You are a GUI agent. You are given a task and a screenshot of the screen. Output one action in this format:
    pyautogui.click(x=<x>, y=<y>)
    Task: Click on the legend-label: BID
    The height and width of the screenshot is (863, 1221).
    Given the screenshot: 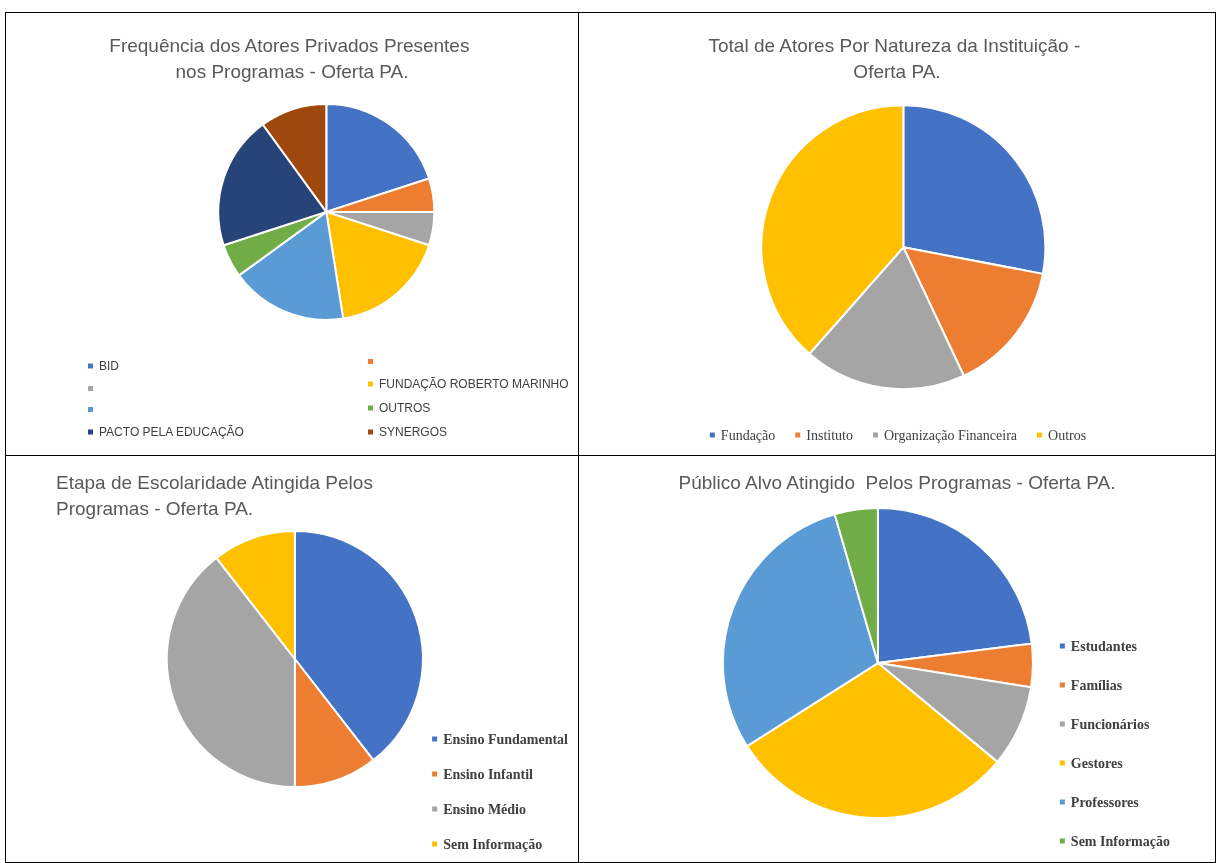 What is the action you would take?
    pyautogui.click(x=109, y=366)
    